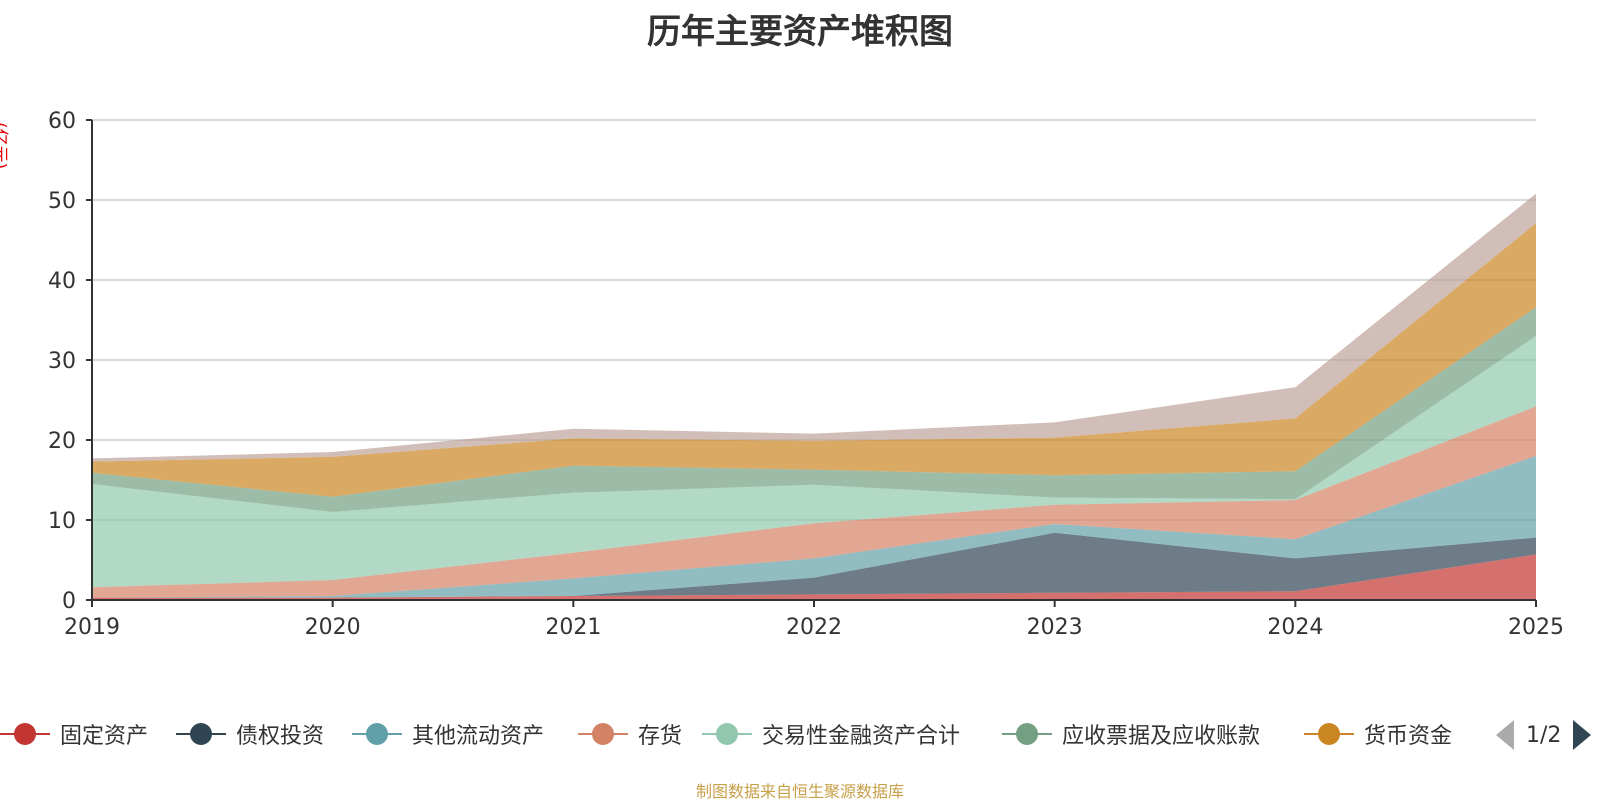  I want to click on x-tick-label: 2019, so click(92, 627).